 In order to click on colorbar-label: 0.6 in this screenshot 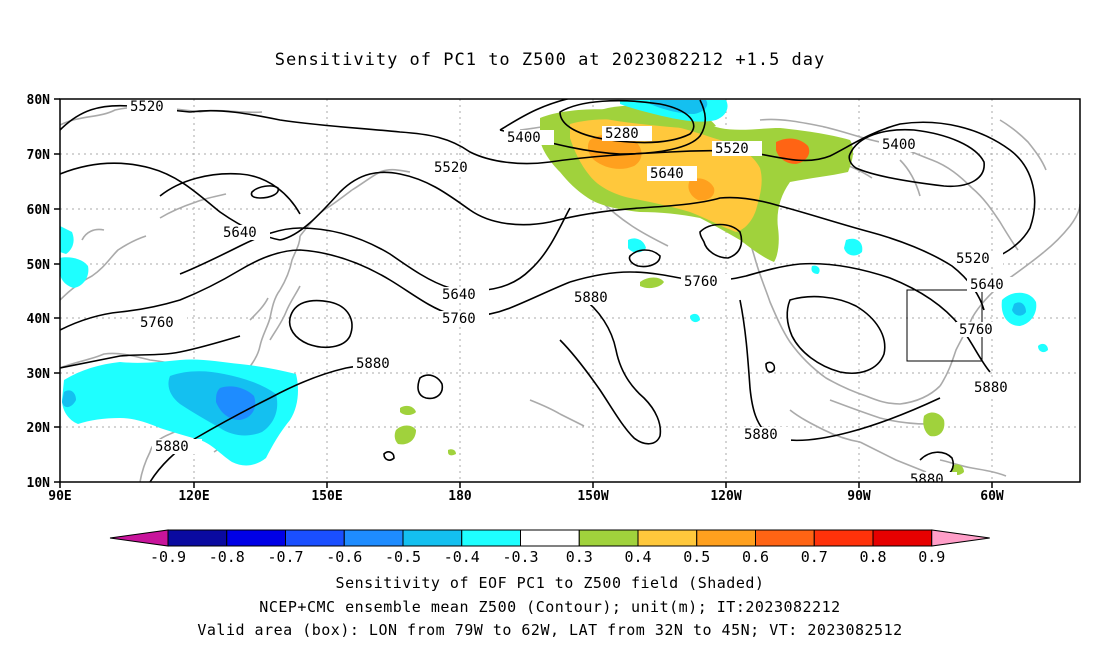, I will do `click(755, 557)`.